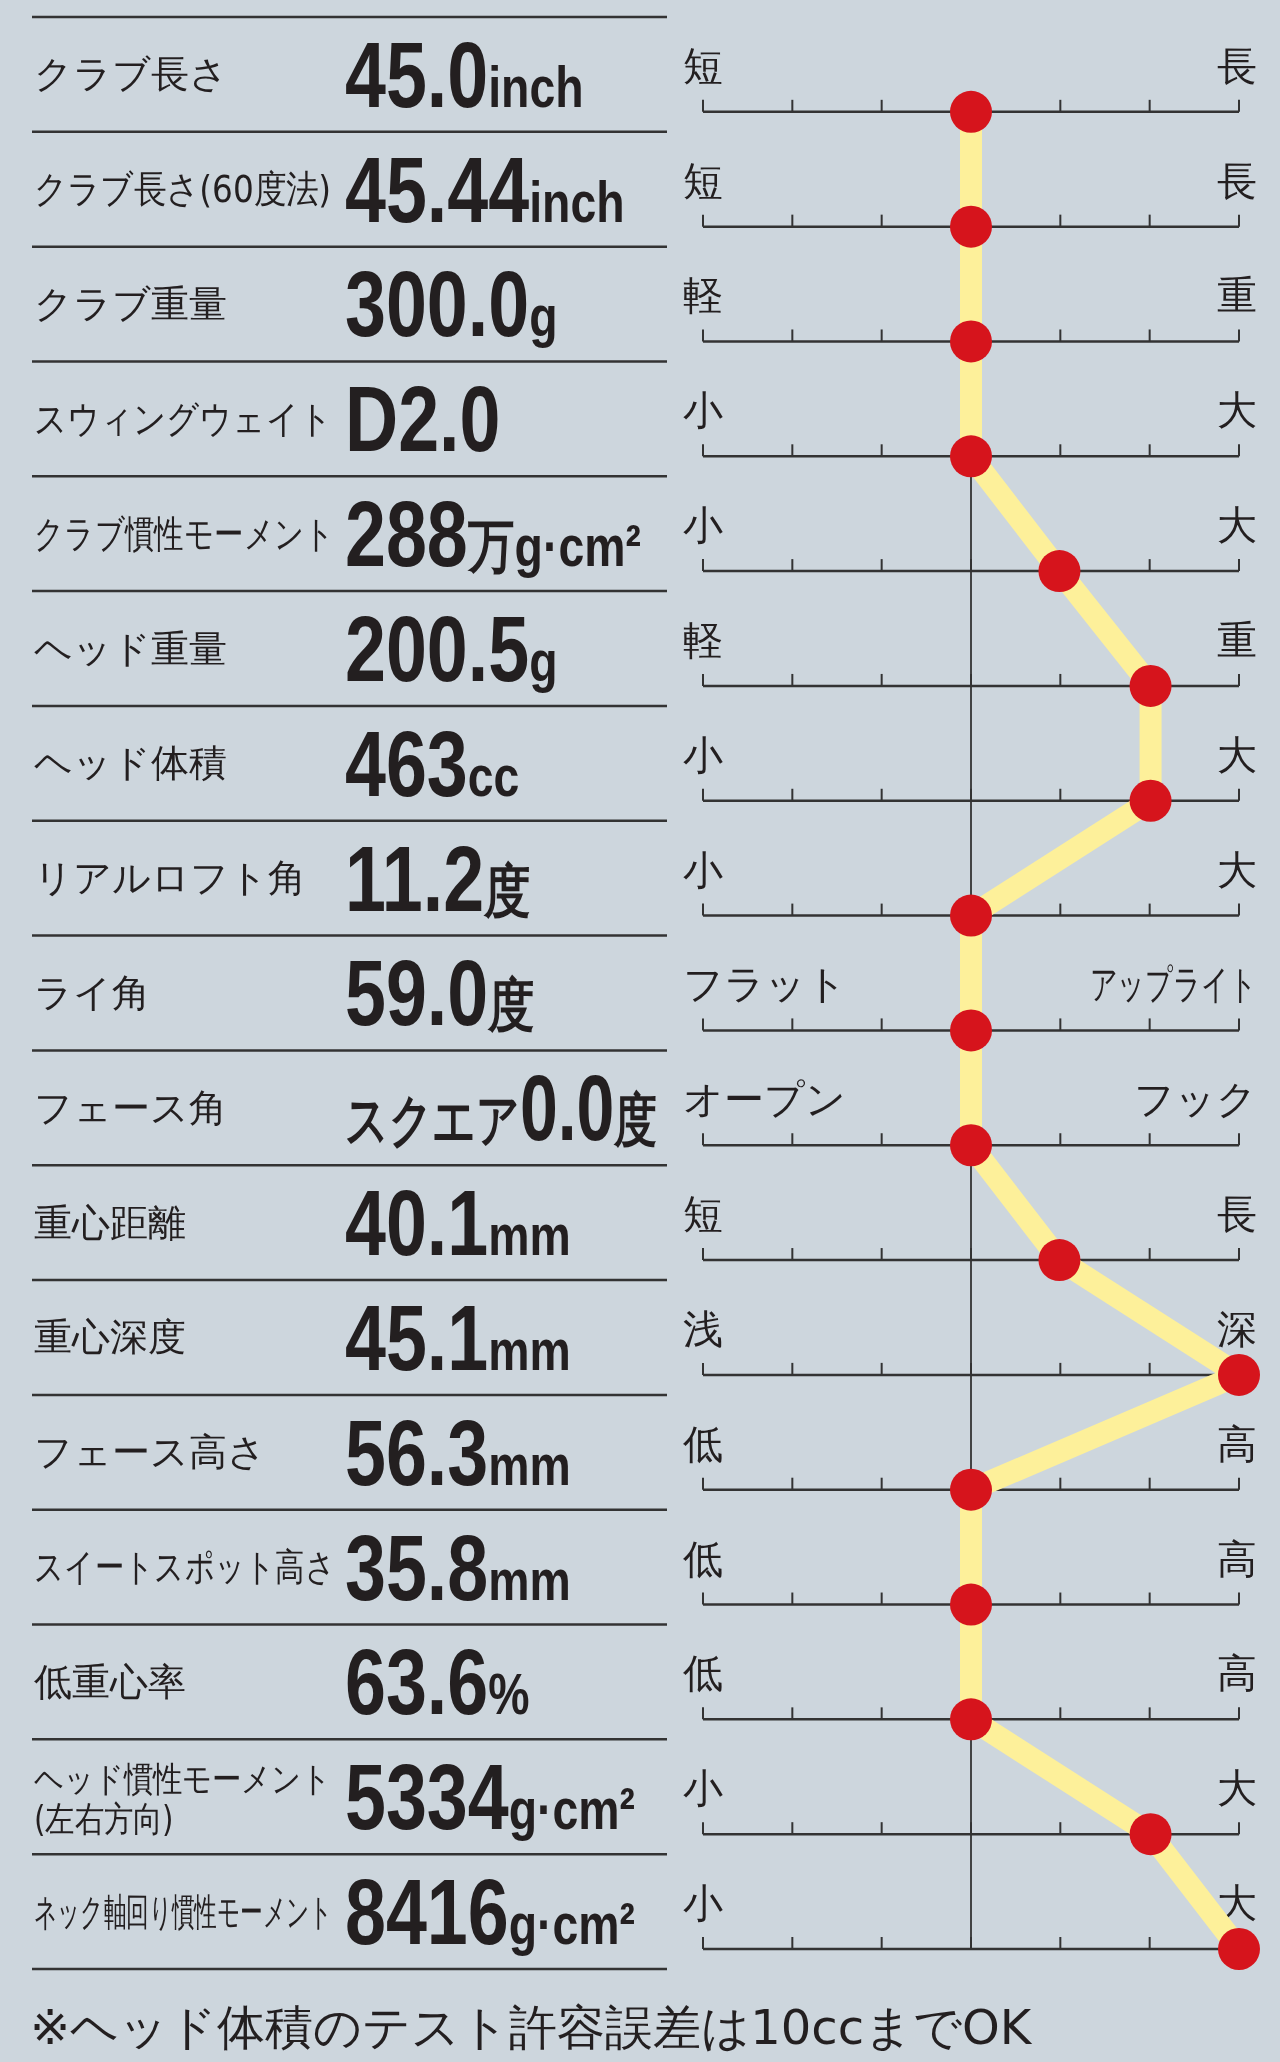  I want to click on text: オープン, so click(764, 1099).